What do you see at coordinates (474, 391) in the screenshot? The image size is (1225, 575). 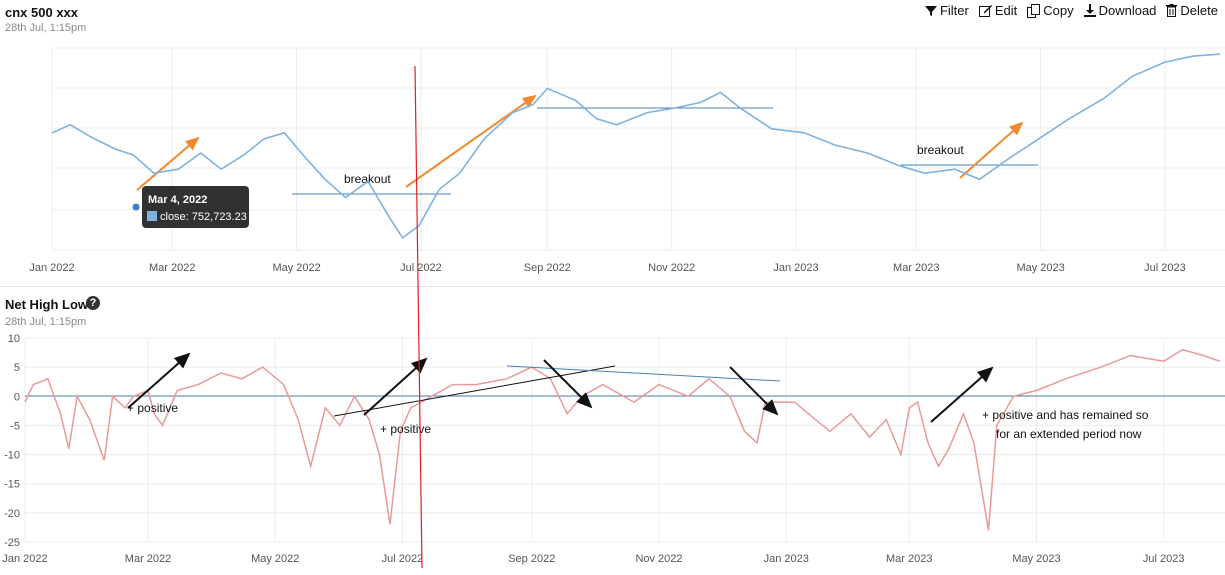 I see `trend-line-rising` at bounding box center [474, 391].